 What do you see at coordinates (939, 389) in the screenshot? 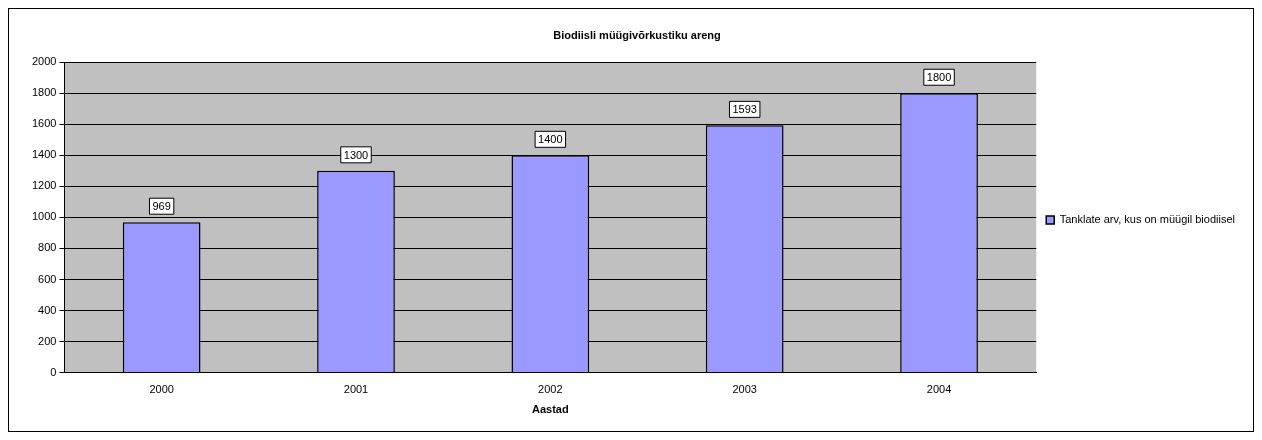
I see `x-tick-label: 2004` at bounding box center [939, 389].